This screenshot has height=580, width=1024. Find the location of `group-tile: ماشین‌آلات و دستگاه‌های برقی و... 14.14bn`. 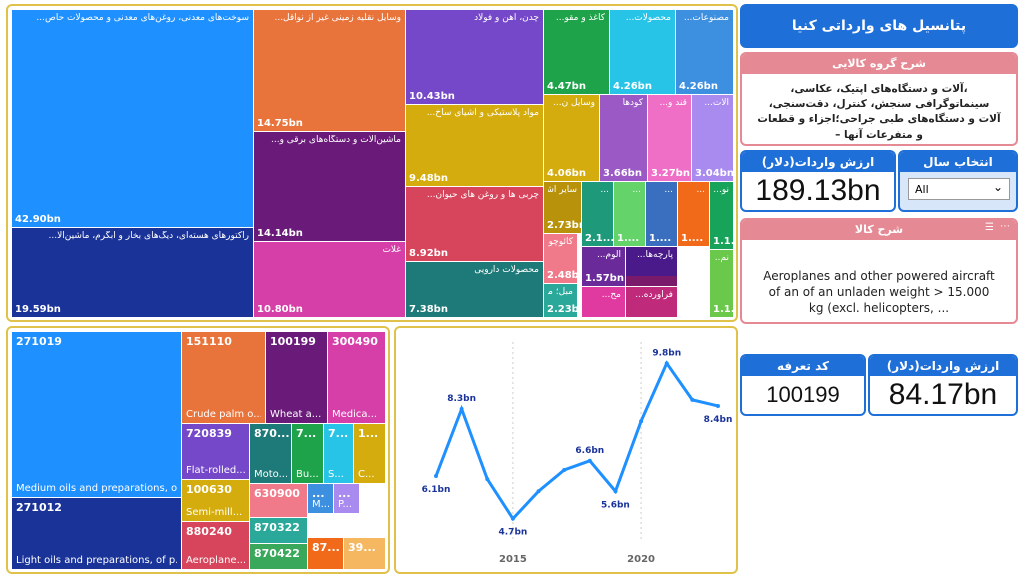

group-tile: ماشین‌آلات و دستگاه‌های برقی و... 14.14bn is located at coordinates (329, 186).